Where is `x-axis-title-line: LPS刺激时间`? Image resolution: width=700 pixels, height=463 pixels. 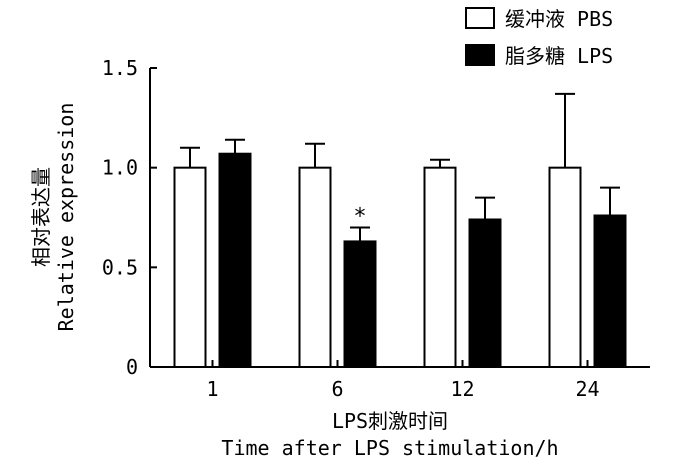
x-axis-title-line: LPS刺激时间 is located at coordinates (390, 421).